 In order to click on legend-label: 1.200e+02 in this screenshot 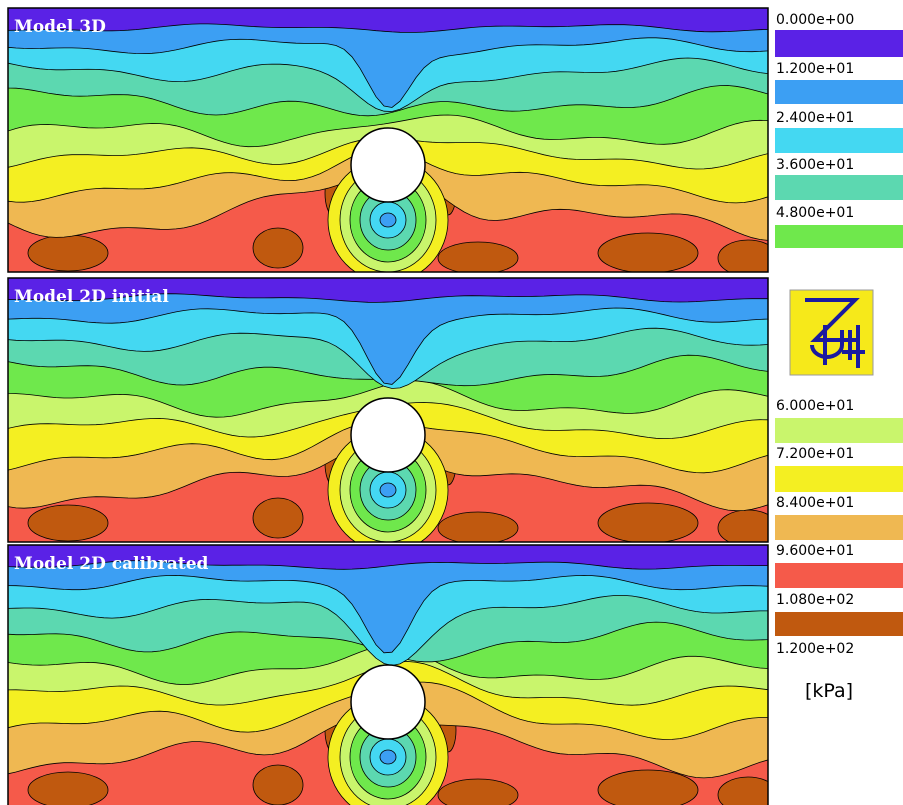, I will do `click(815, 649)`.